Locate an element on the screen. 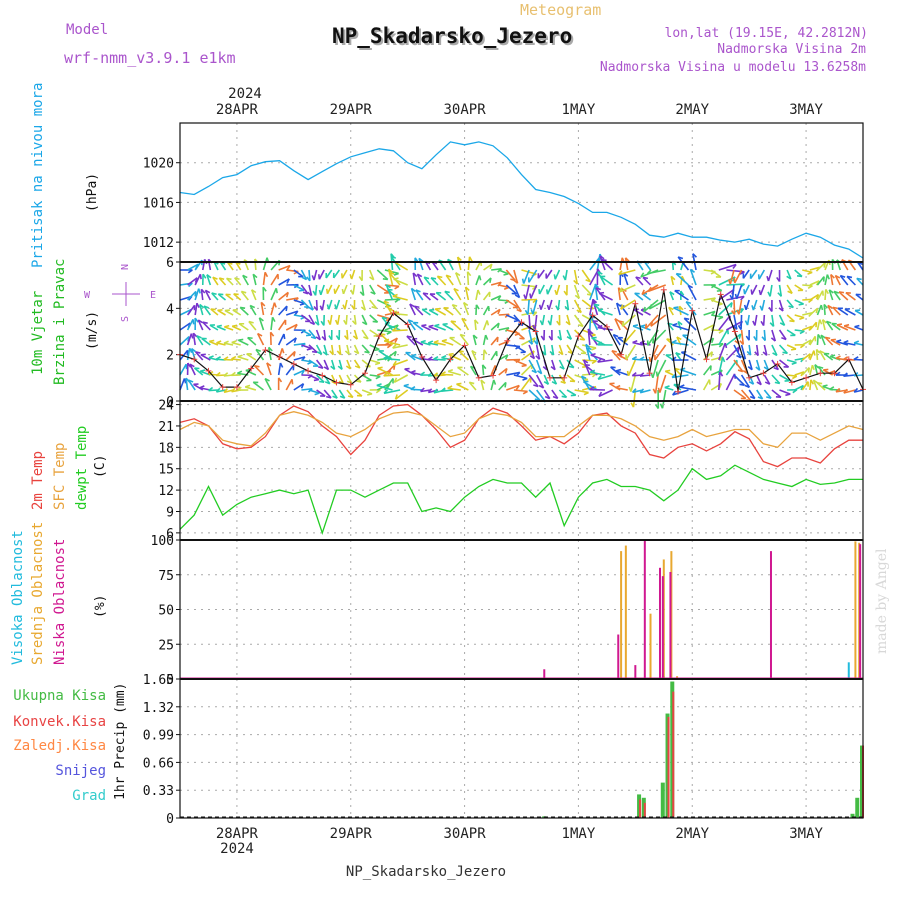 This screenshot has height=900, width=900. y-tick-label: 6 is located at coordinates (170, 534).